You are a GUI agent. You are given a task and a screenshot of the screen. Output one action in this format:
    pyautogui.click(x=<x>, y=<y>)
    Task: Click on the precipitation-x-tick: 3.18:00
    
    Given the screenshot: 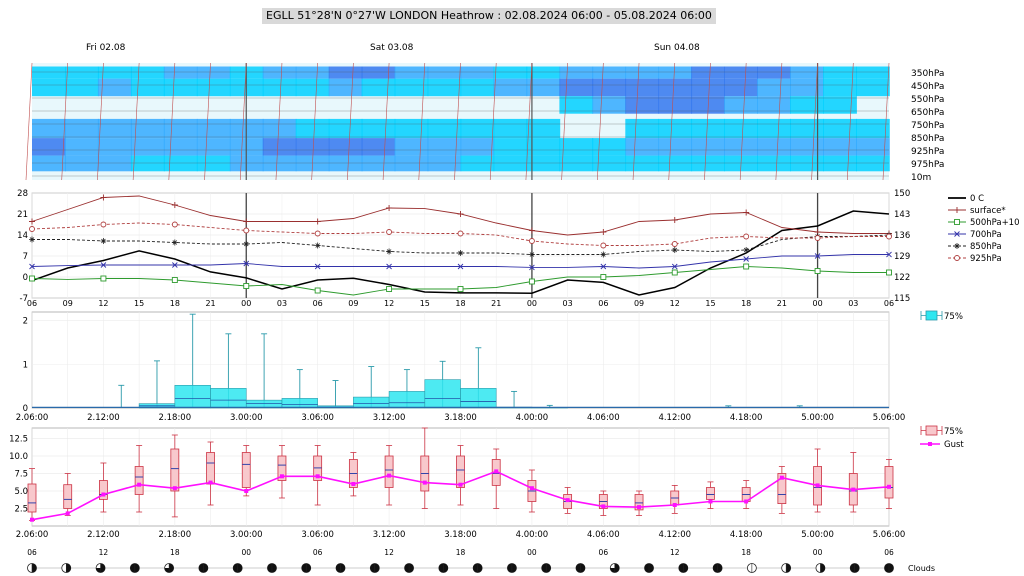 What is the action you would take?
    pyautogui.click(x=460, y=418)
    